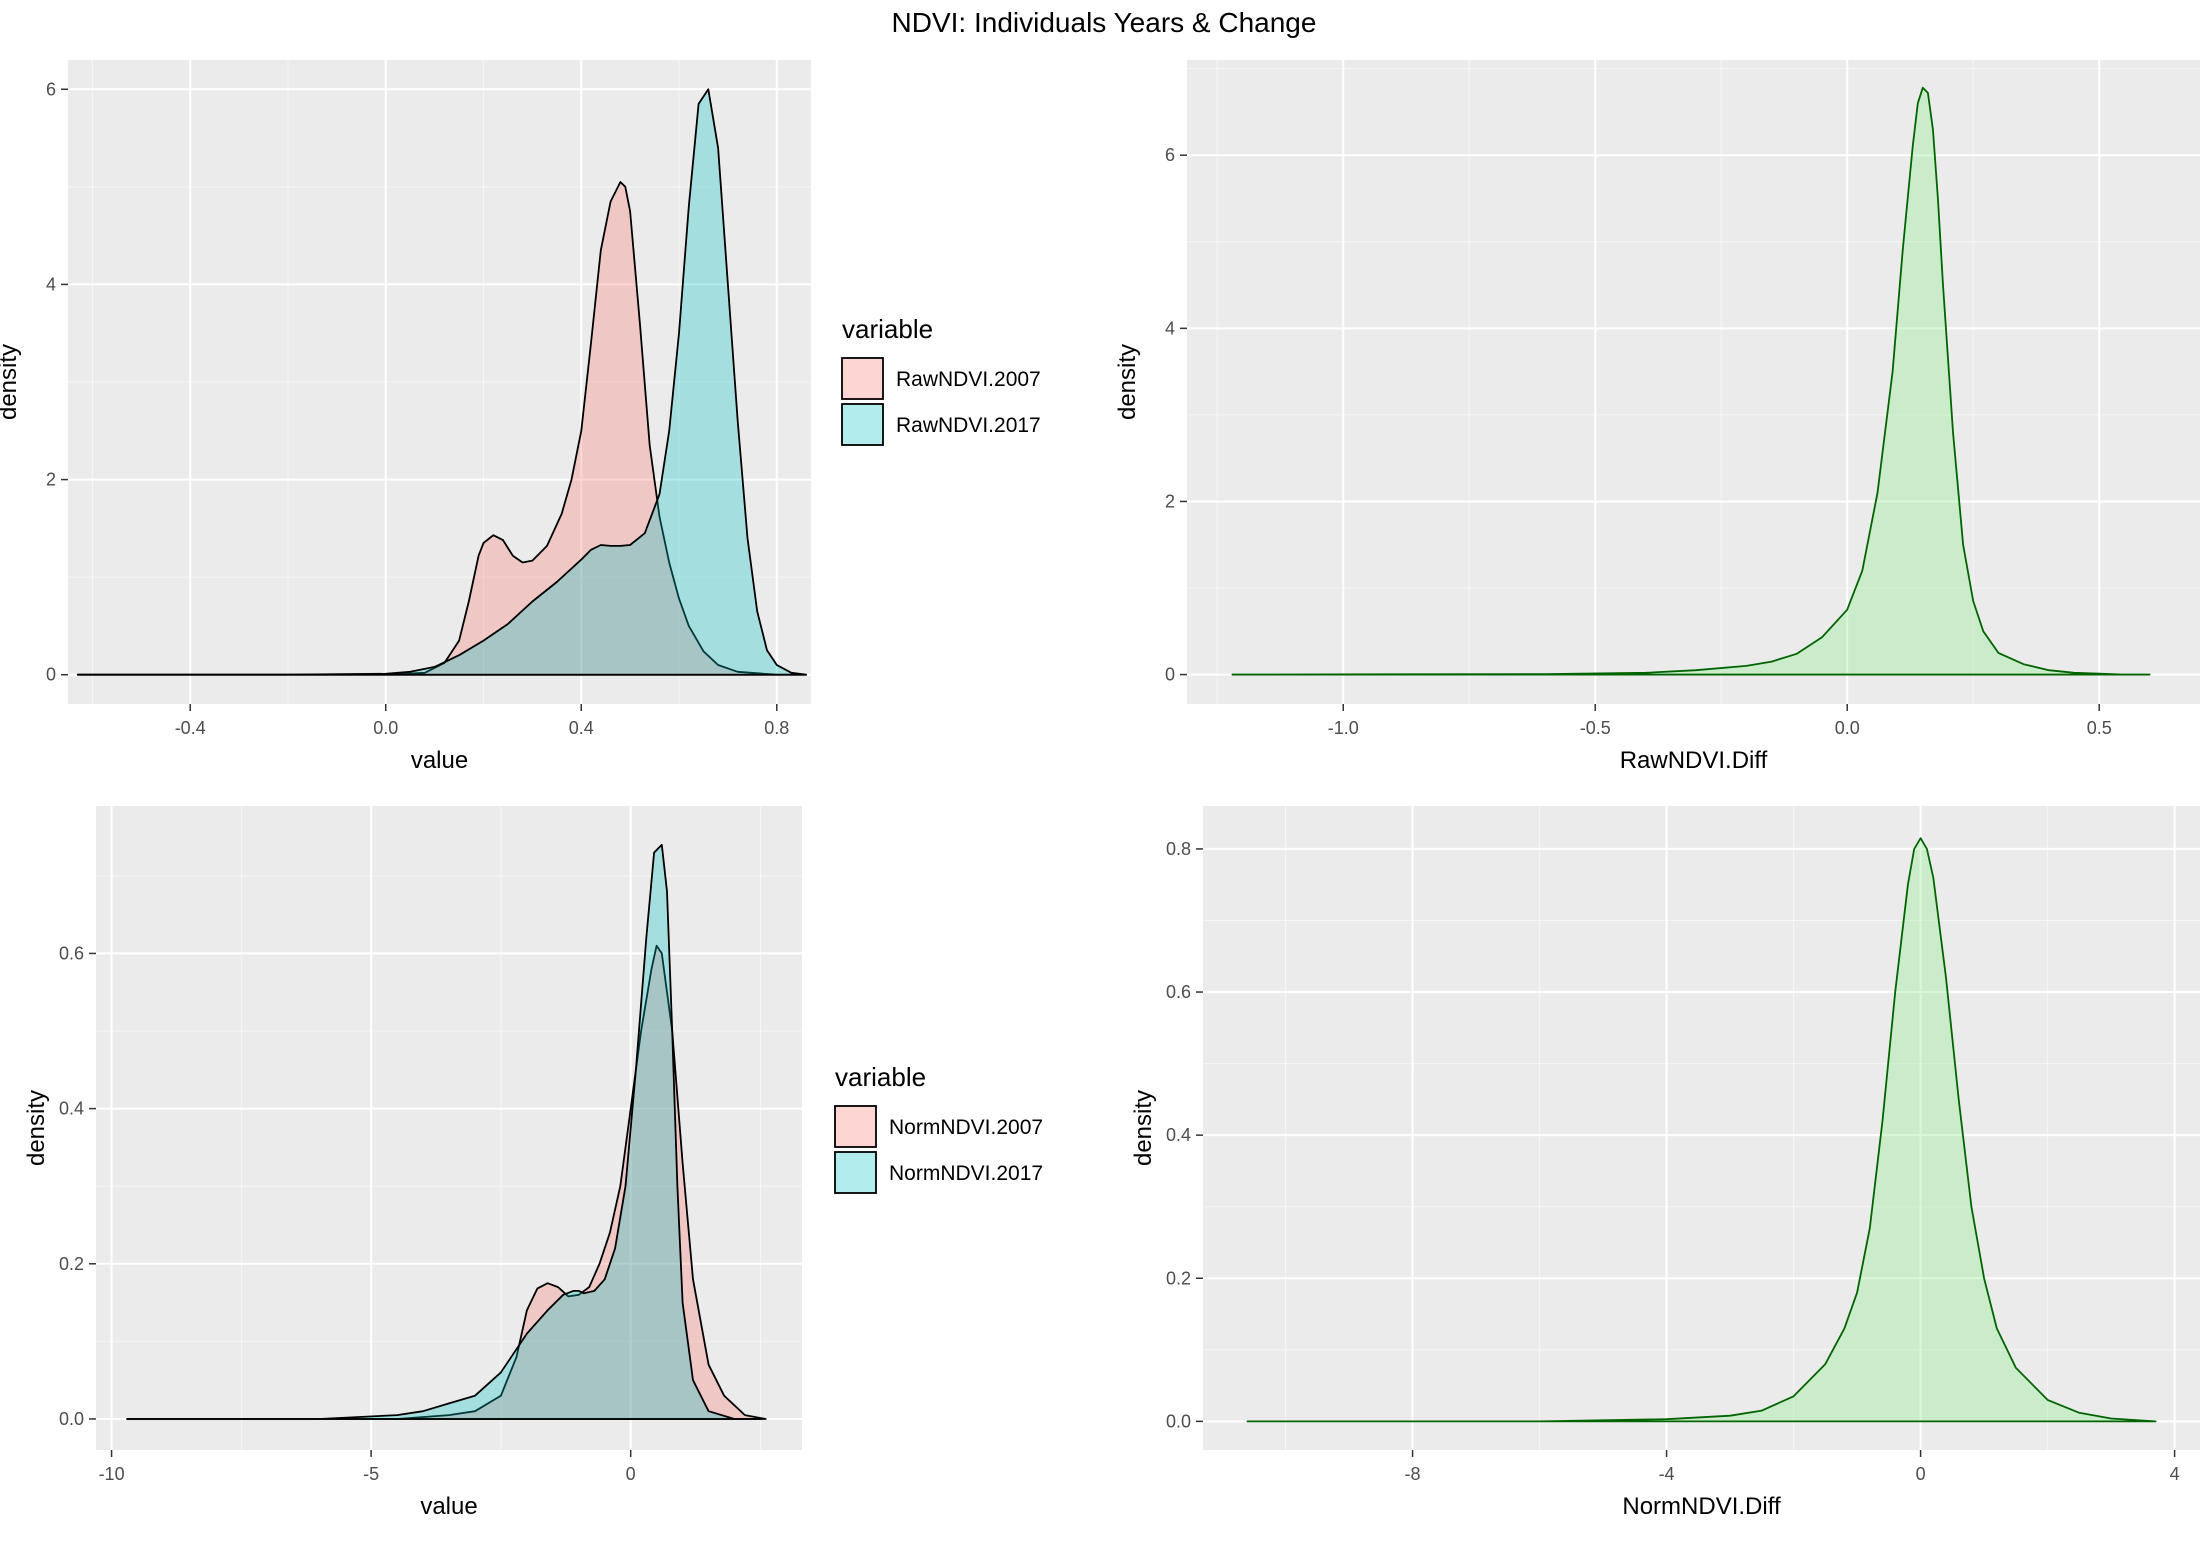 The image size is (2208, 1541). Describe the element at coordinates (2099, 728) in the screenshot. I see `x-tick-label: 0.5` at that location.